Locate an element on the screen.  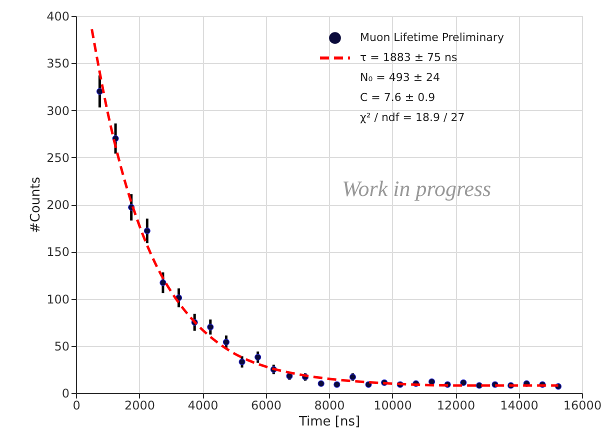
x-tick-label: 8000 is located at coordinates (329, 405).